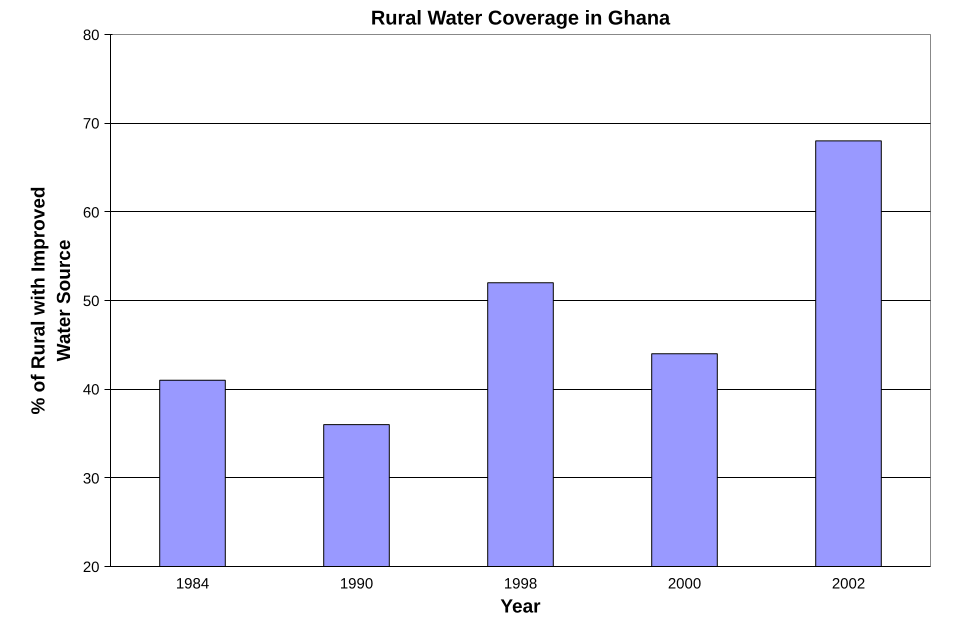 The image size is (954, 624). What do you see at coordinates (91, 567) in the screenshot?
I see `y-tick-label: 20` at bounding box center [91, 567].